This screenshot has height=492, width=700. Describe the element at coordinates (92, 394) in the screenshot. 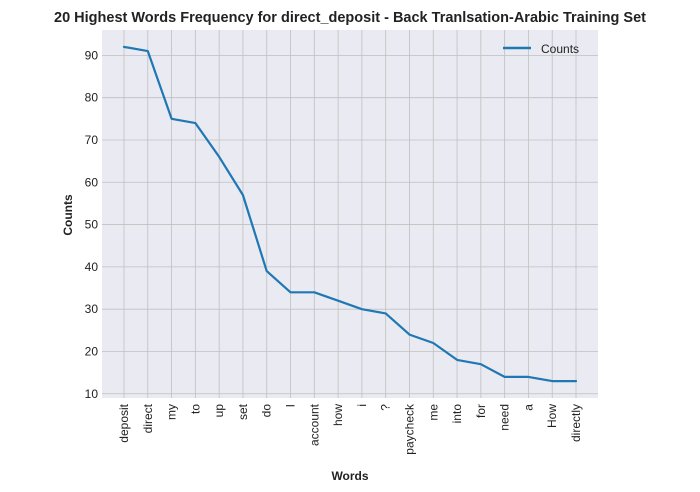

I see `y-tick-label: 10` at that location.